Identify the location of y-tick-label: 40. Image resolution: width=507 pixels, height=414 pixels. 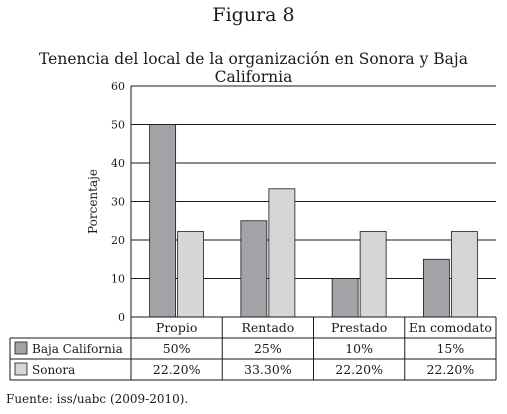
(118, 163).